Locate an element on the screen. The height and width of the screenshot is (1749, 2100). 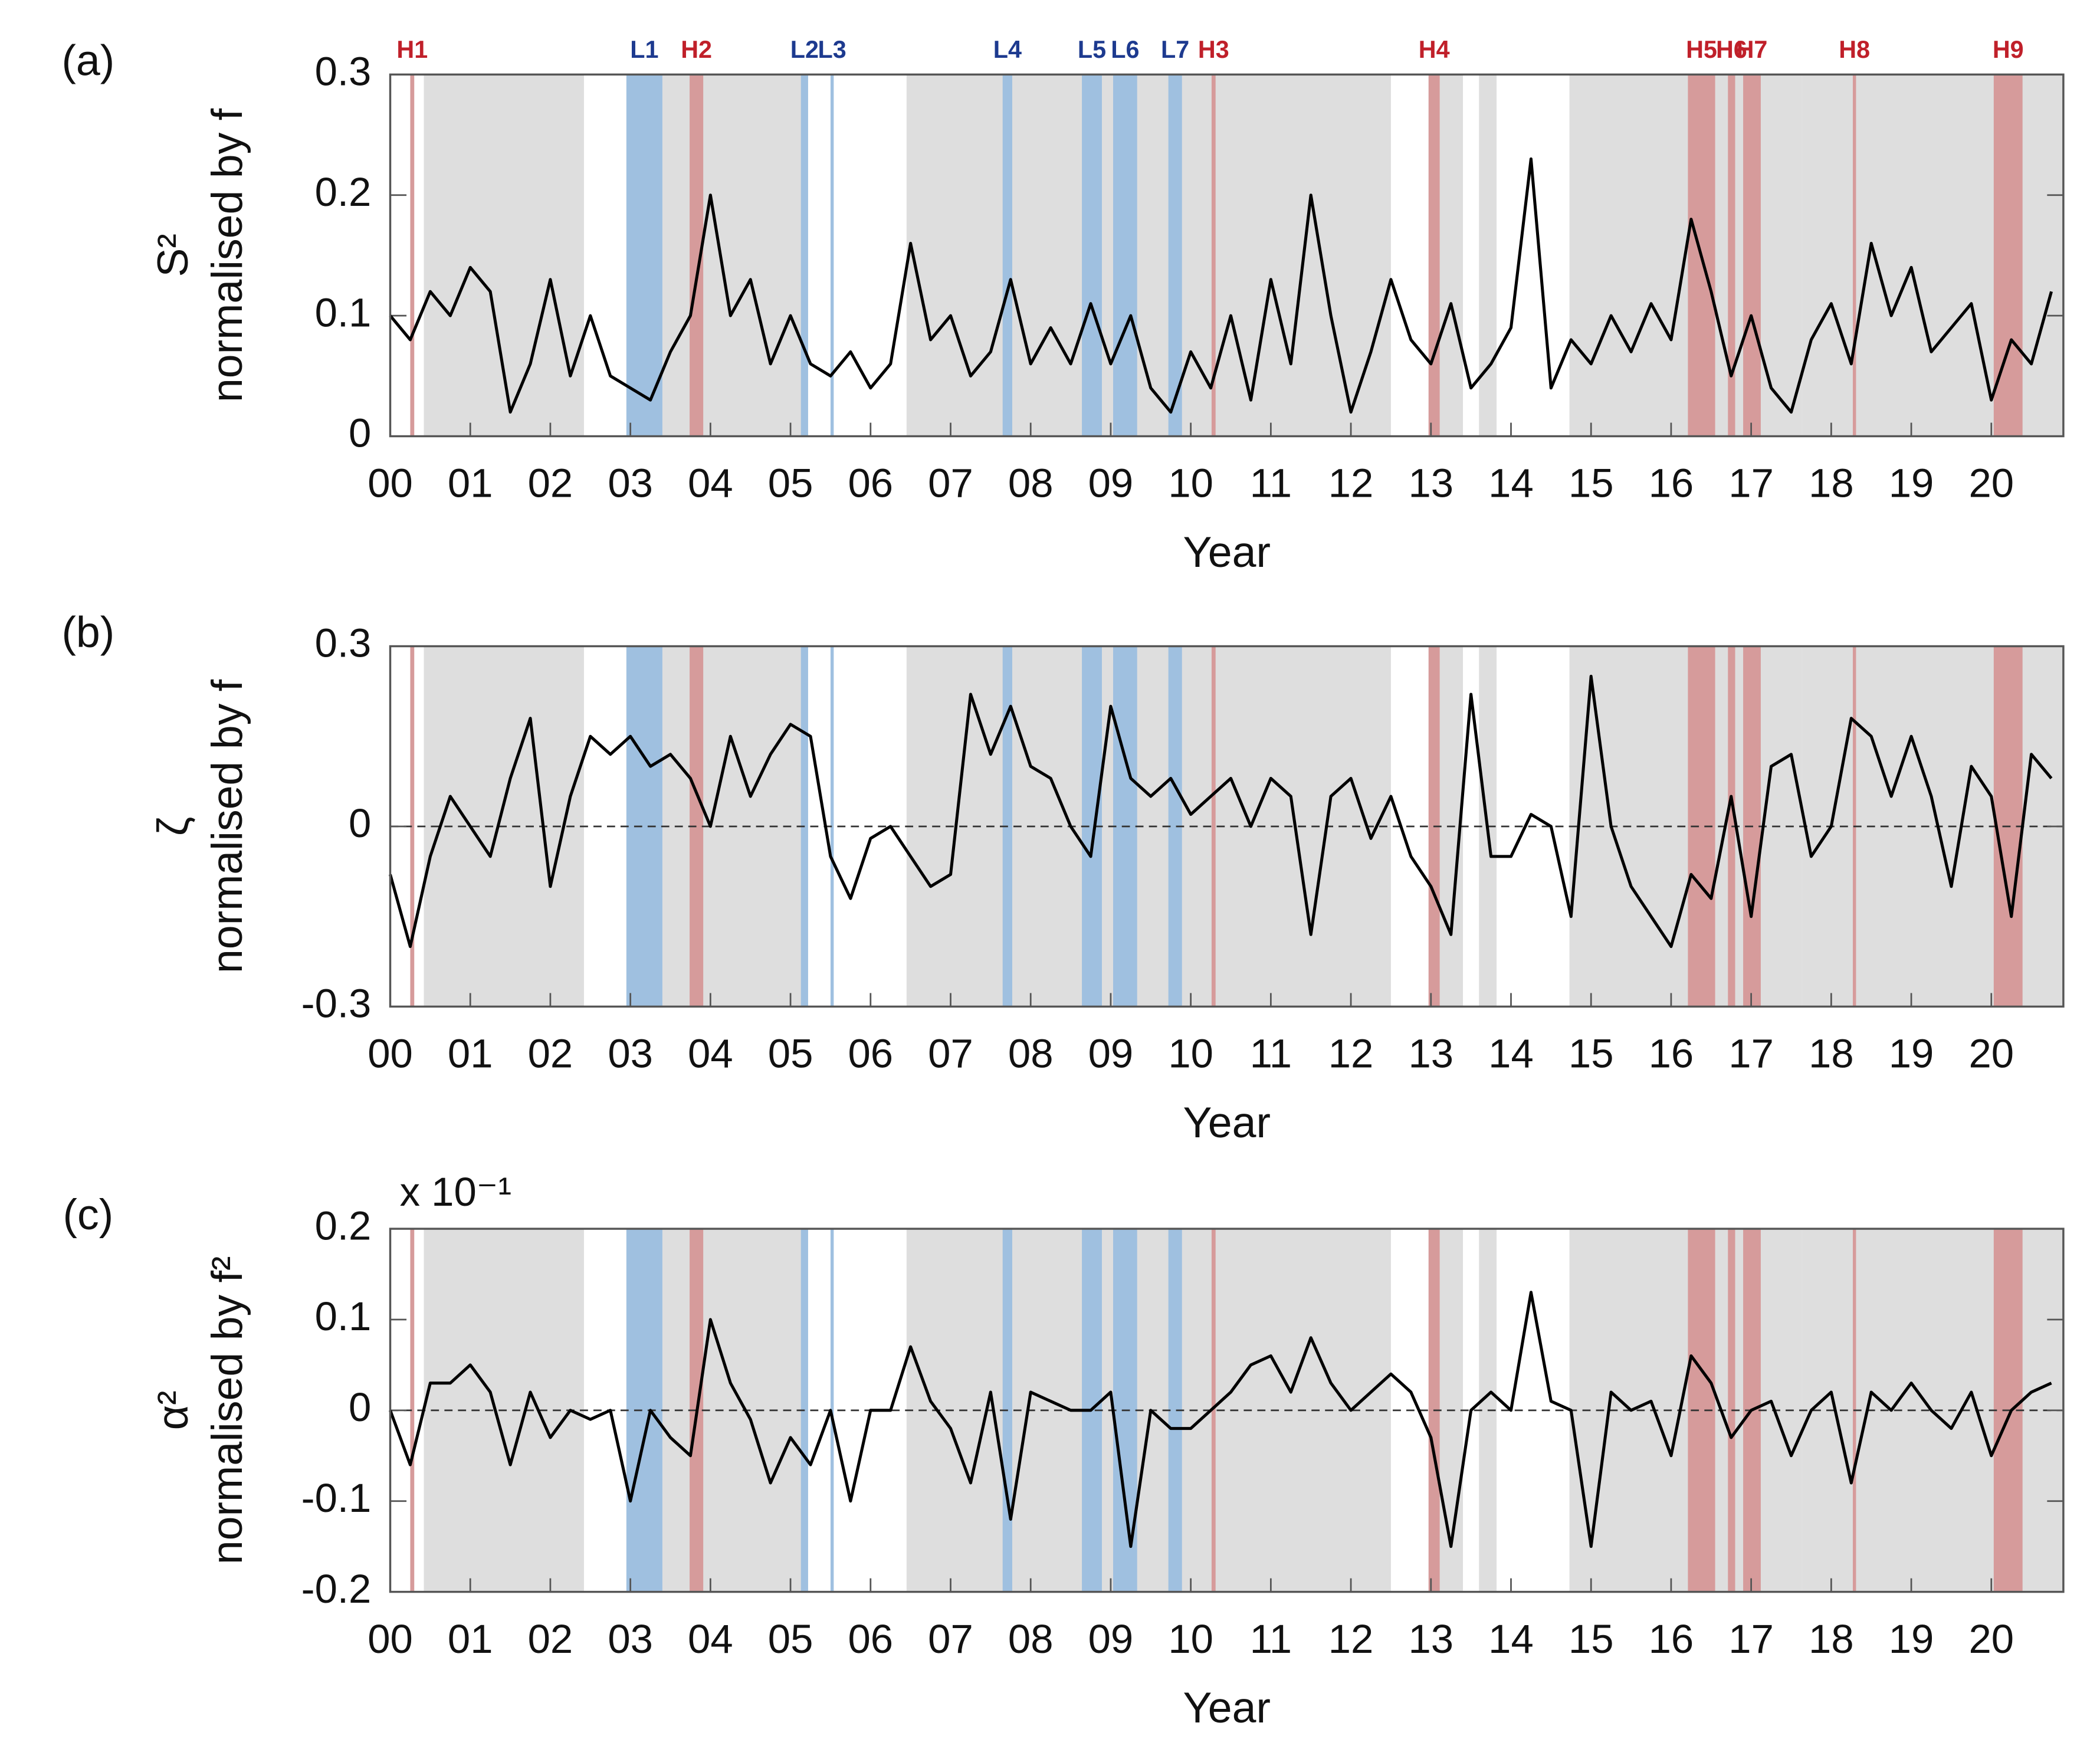
x-tick-label: 17 is located at coordinates (1751, 1639).